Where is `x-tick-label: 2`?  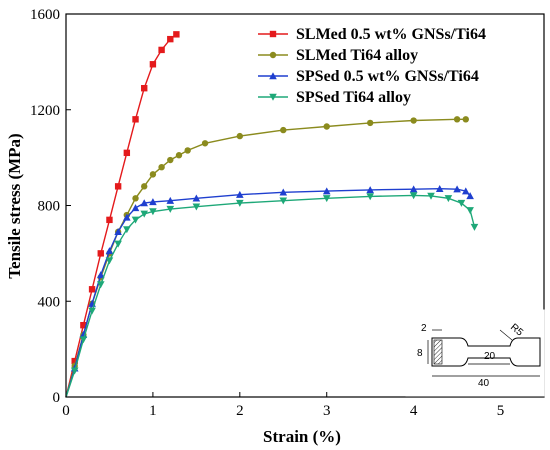 x-tick-label: 2 is located at coordinates (240, 411).